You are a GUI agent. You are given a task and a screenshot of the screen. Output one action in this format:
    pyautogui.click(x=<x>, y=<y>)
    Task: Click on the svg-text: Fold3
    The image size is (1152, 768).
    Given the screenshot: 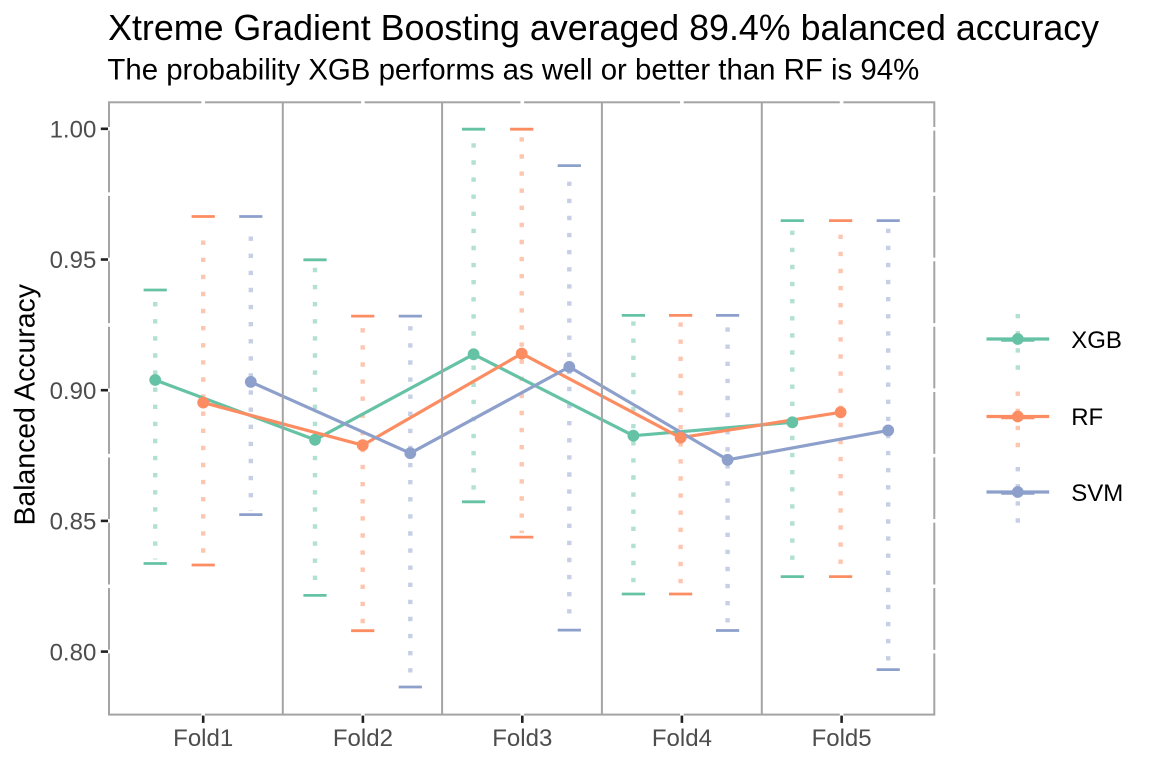 What is the action you would take?
    pyautogui.click(x=522, y=738)
    